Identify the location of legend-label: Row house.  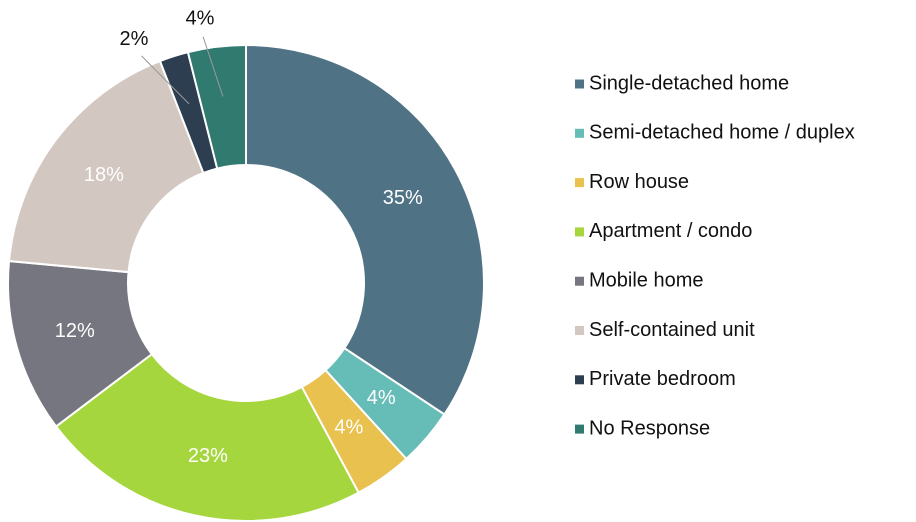
(639, 182).